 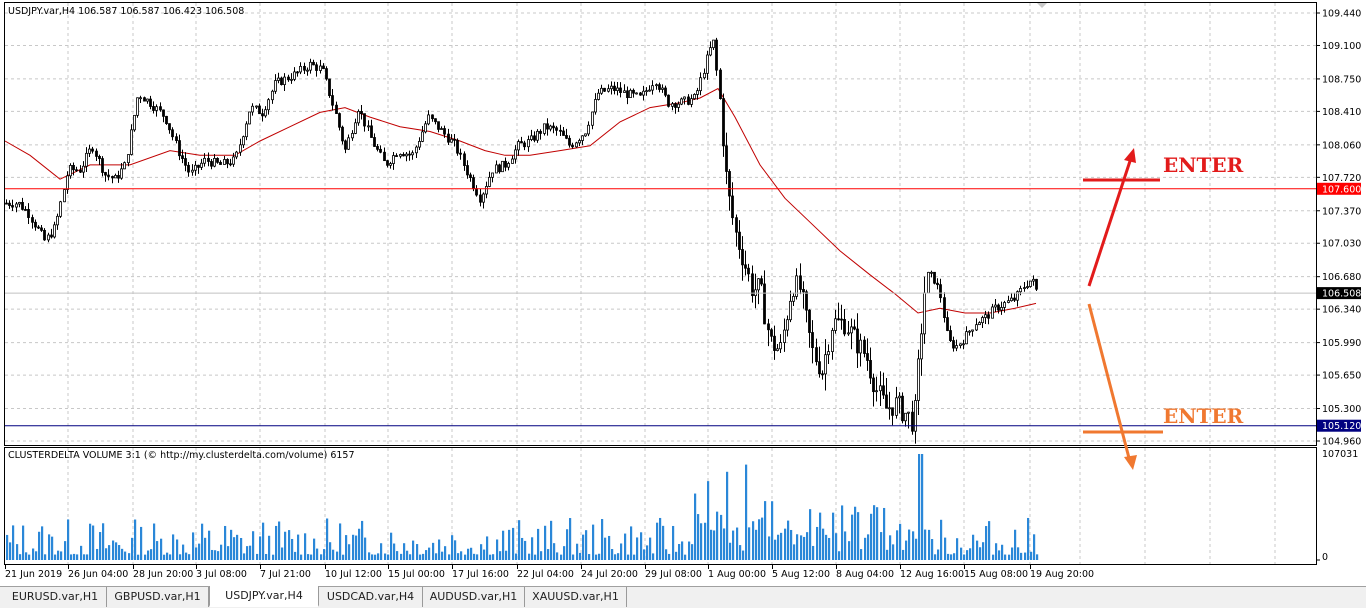 What do you see at coordinates (576, 597) in the screenshot?
I see `tab-xauusd-var-h1: XAUUSD.var,H1` at bounding box center [576, 597].